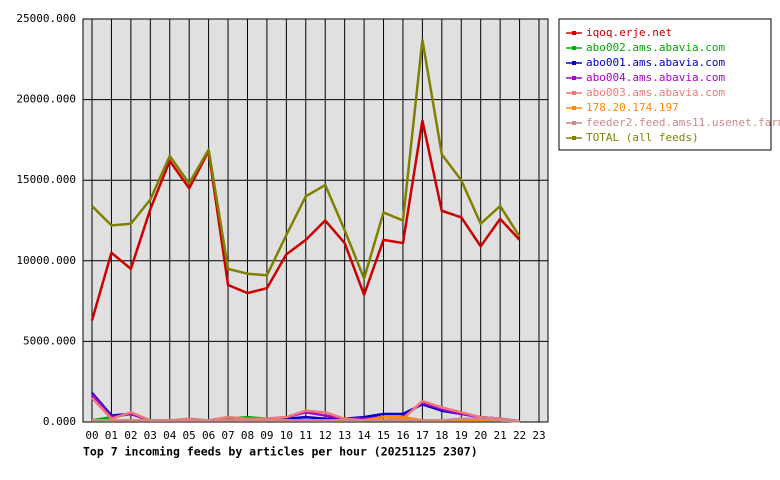  I want to click on y-tick-label: 25000.000, so click(46, 18).